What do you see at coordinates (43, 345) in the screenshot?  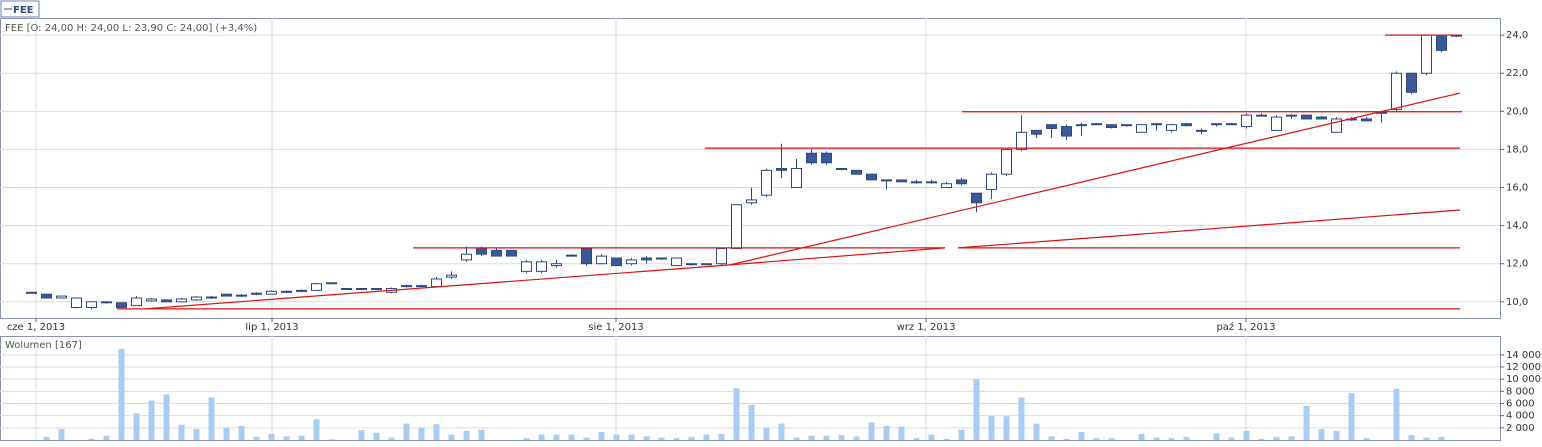 I see `panel-title: Wolumen [167]` at bounding box center [43, 345].